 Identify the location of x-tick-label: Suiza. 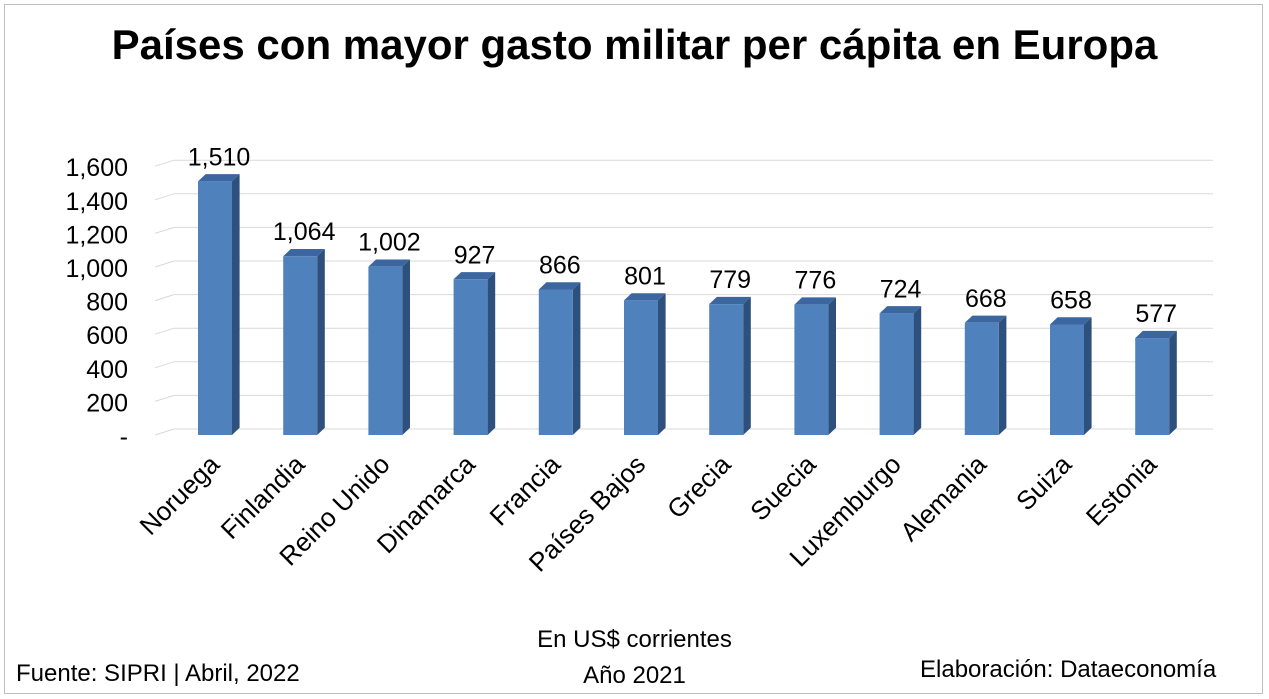
(1044, 483).